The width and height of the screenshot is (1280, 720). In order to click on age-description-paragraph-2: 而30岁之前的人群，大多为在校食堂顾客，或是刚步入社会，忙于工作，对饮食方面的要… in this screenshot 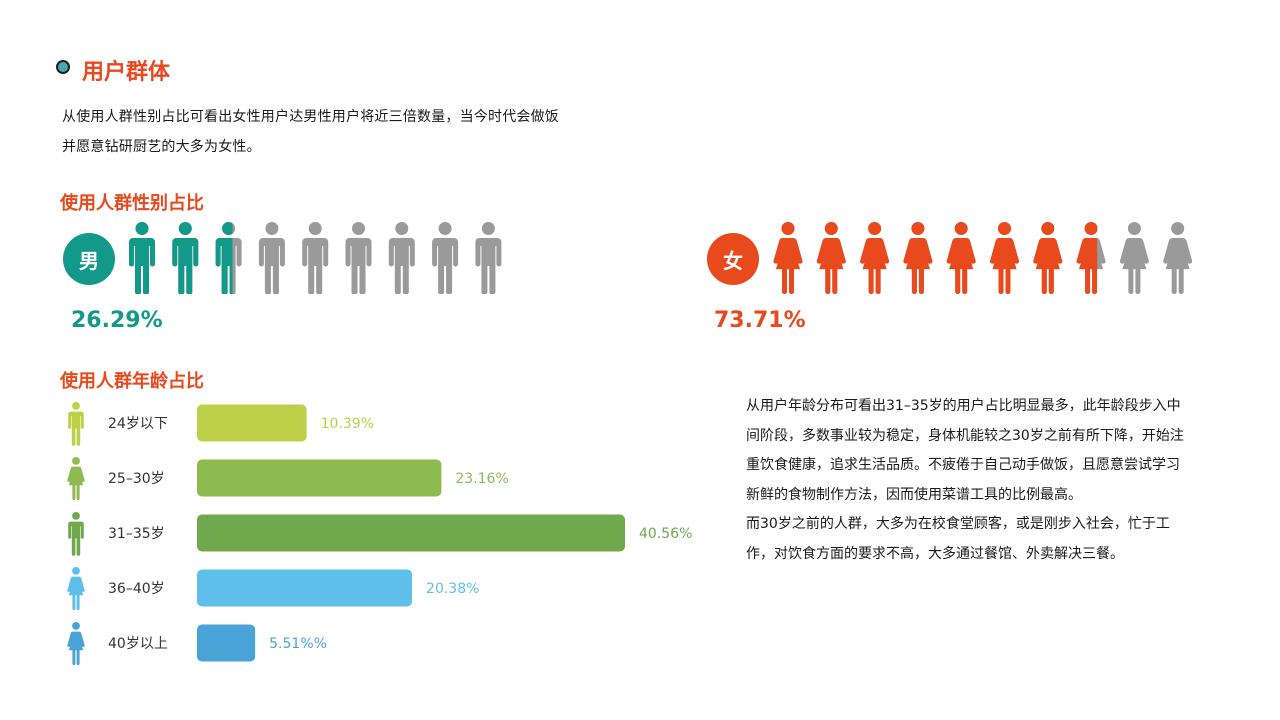, I will do `click(958, 539)`.